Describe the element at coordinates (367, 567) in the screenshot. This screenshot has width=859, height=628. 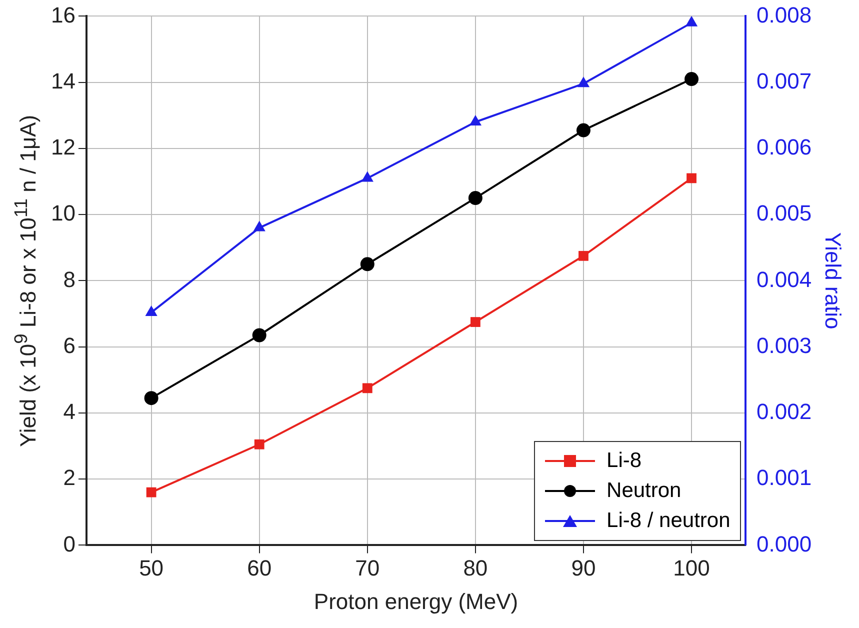
I see `x-tick-label: 70` at that location.